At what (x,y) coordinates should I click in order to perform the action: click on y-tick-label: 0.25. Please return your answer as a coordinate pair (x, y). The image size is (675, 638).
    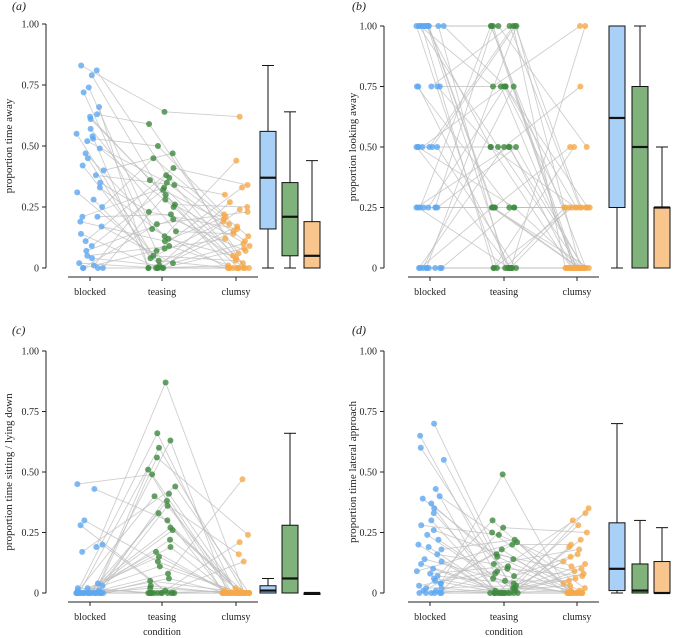
    Looking at the image, I should click on (369, 208).